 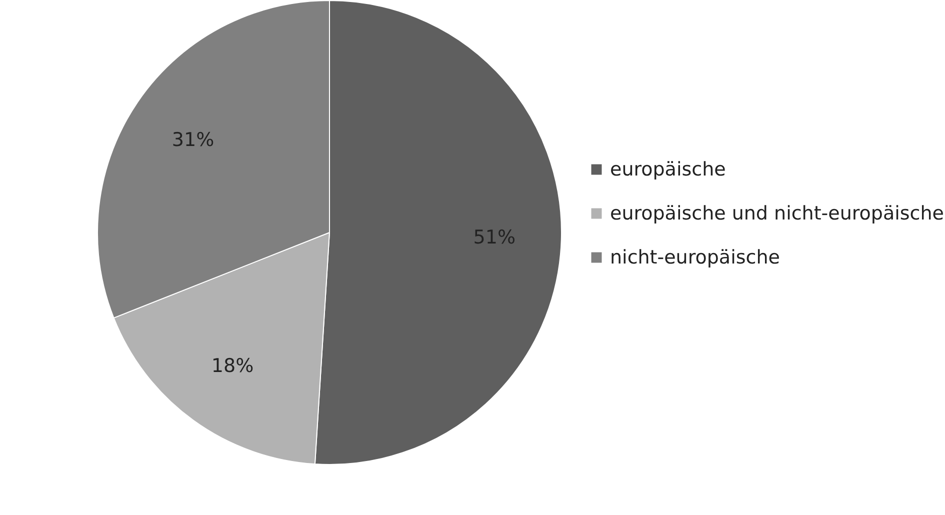 What do you see at coordinates (232, 365) in the screenshot?
I see `data-label: 18%` at bounding box center [232, 365].